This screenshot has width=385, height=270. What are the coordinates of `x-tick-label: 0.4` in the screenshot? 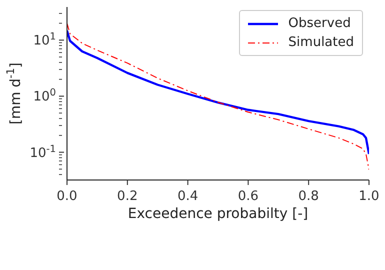 It's located at (187, 196).